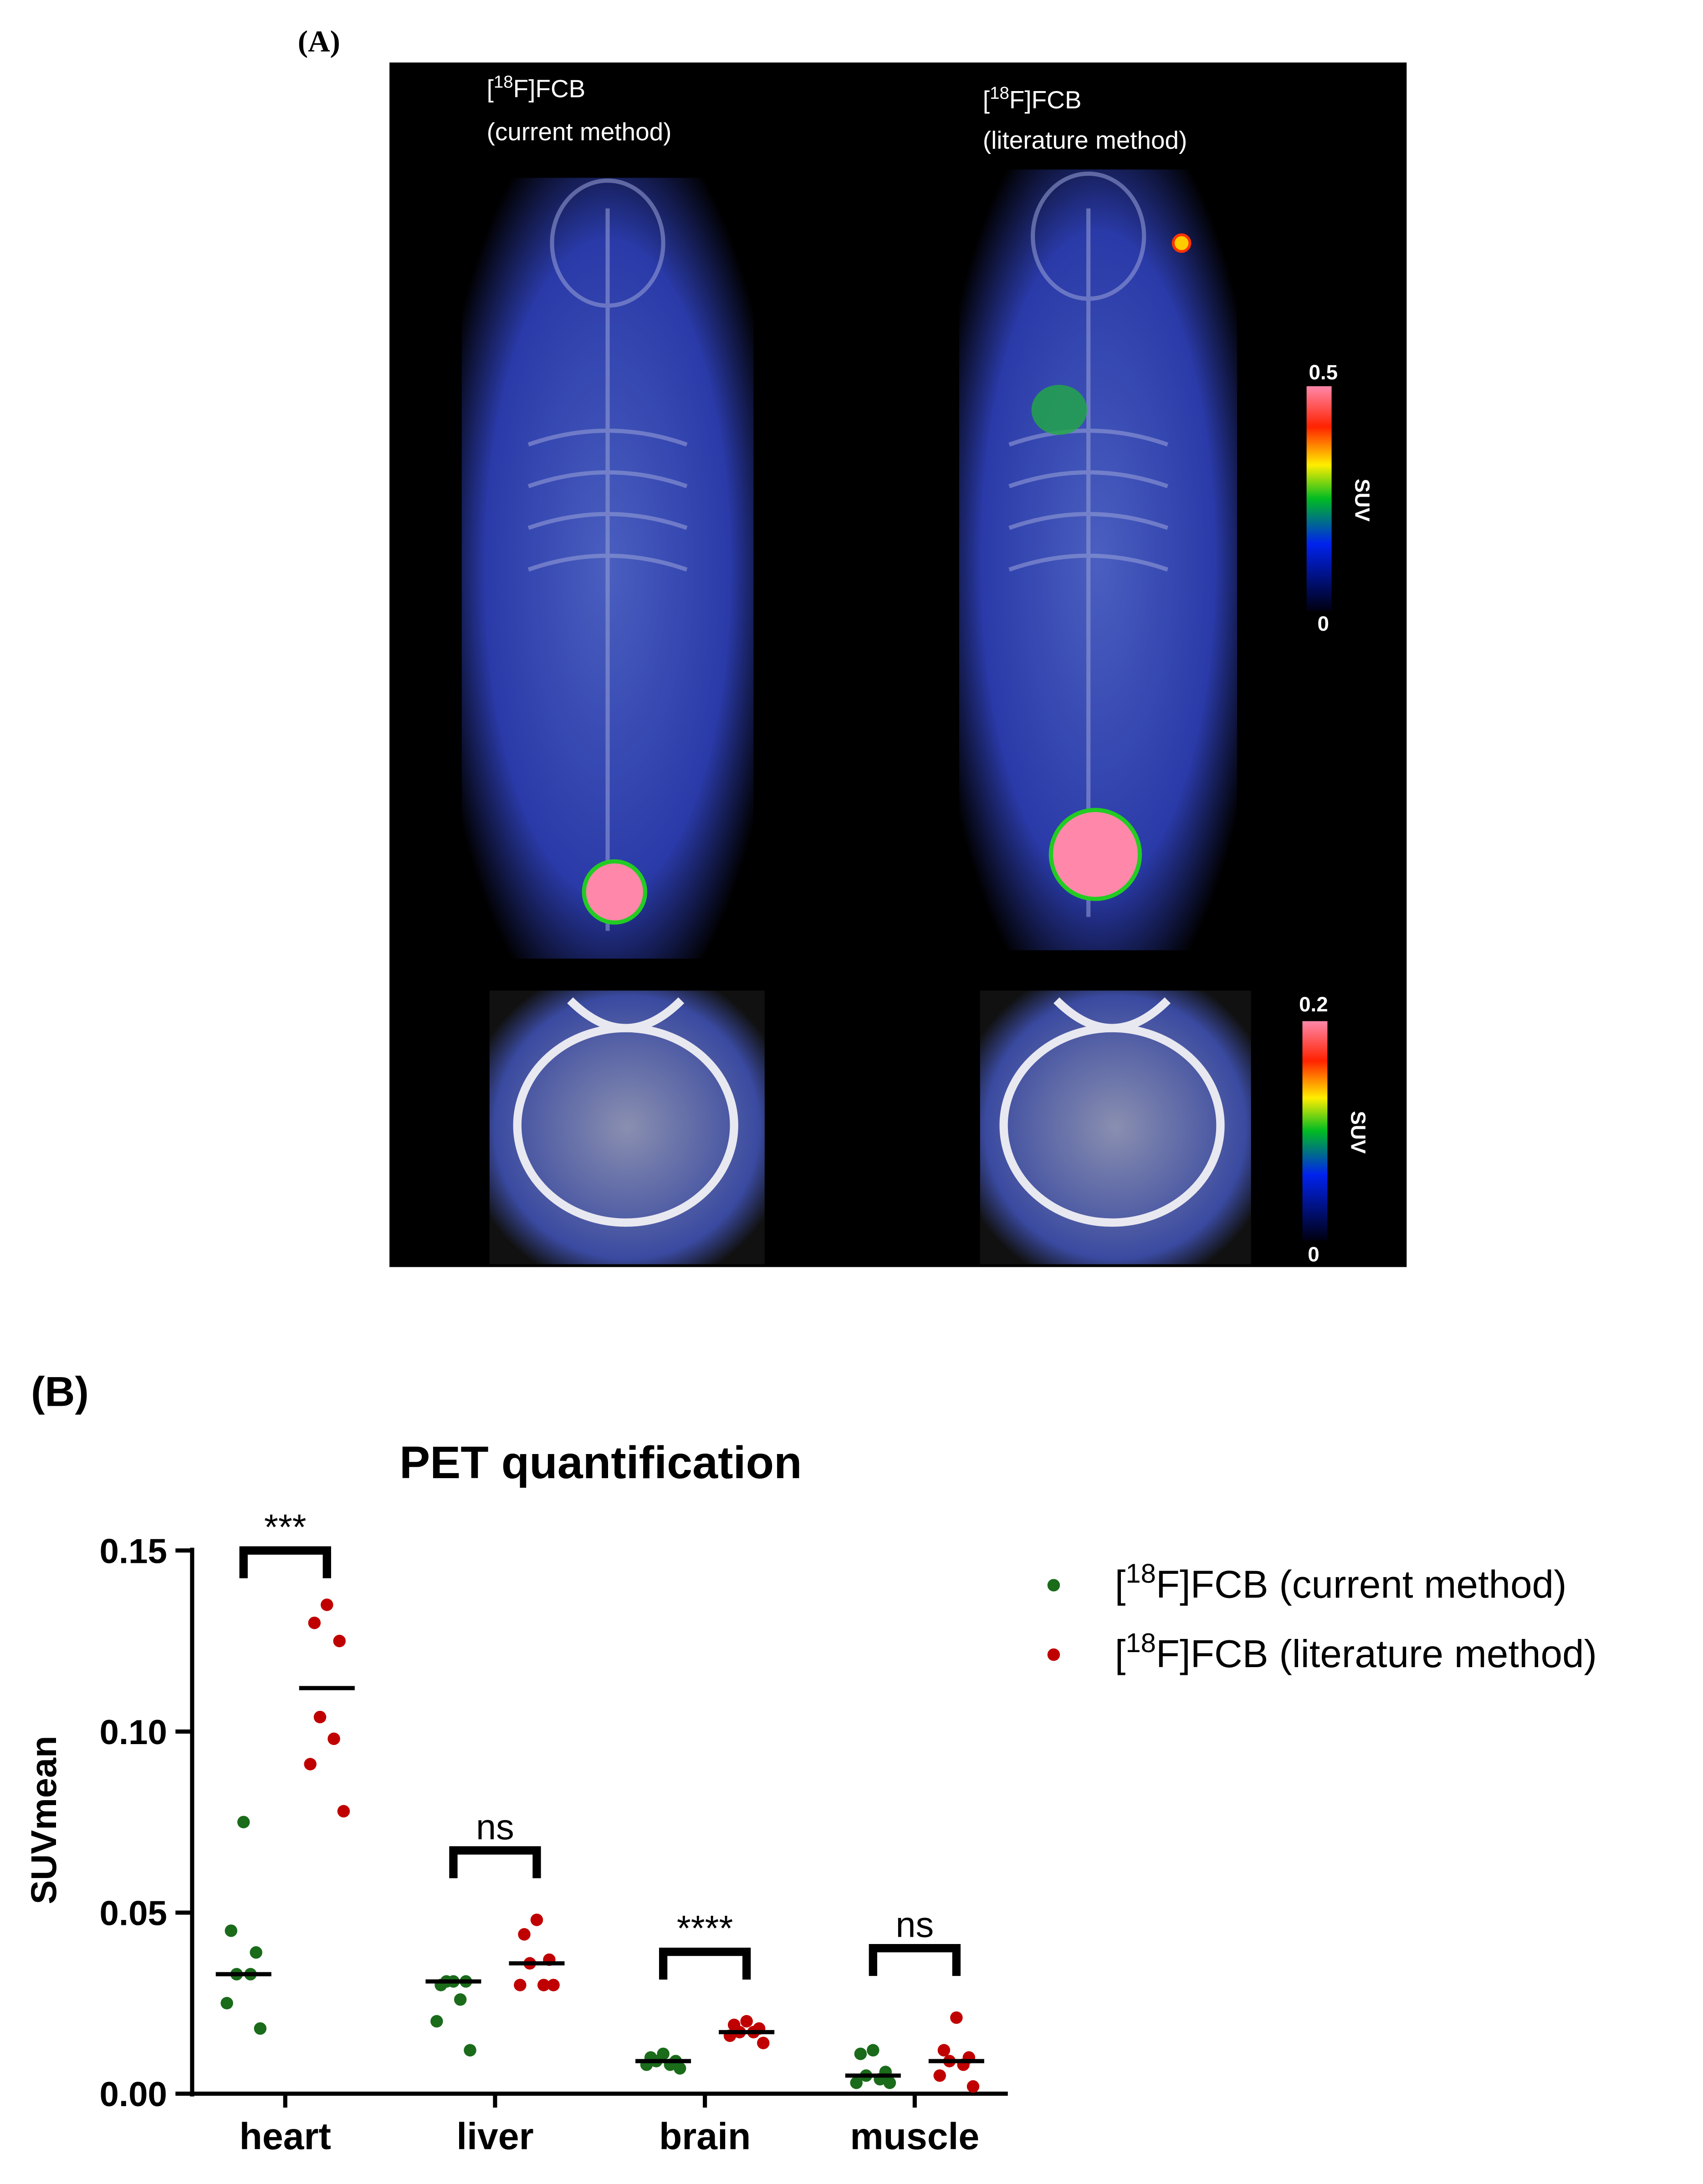  What do you see at coordinates (319, 41) in the screenshot?
I see `panel-label: (A)` at bounding box center [319, 41].